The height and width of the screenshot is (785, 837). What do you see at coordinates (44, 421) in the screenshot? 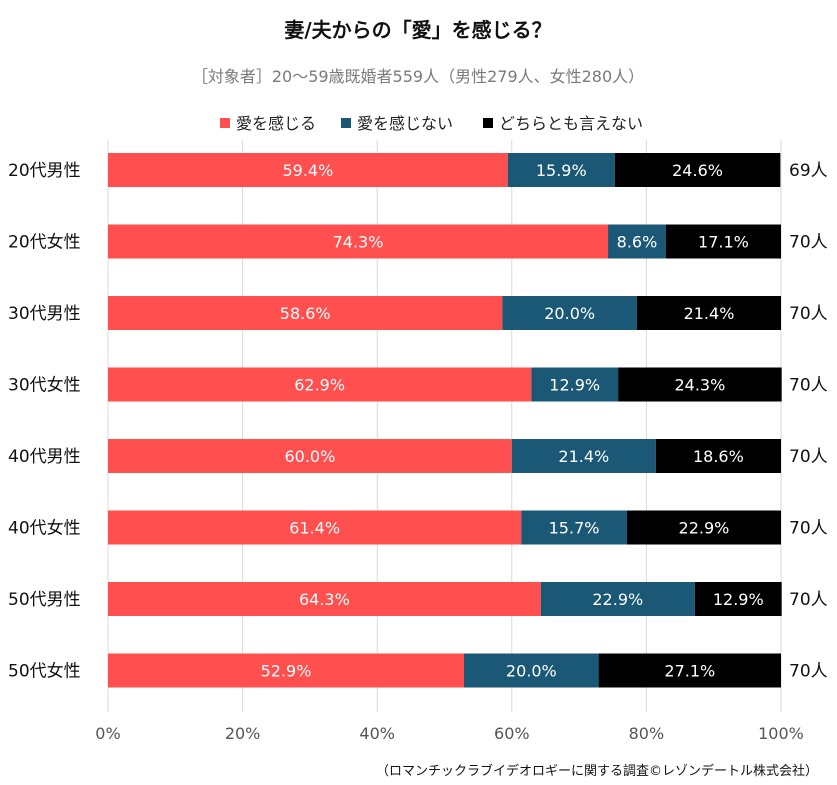
I see `category-labels: 20代男性 20代女性 30代男性 30代女性 40代男性 40代女性 50代男性 50代女性` at bounding box center [44, 421].